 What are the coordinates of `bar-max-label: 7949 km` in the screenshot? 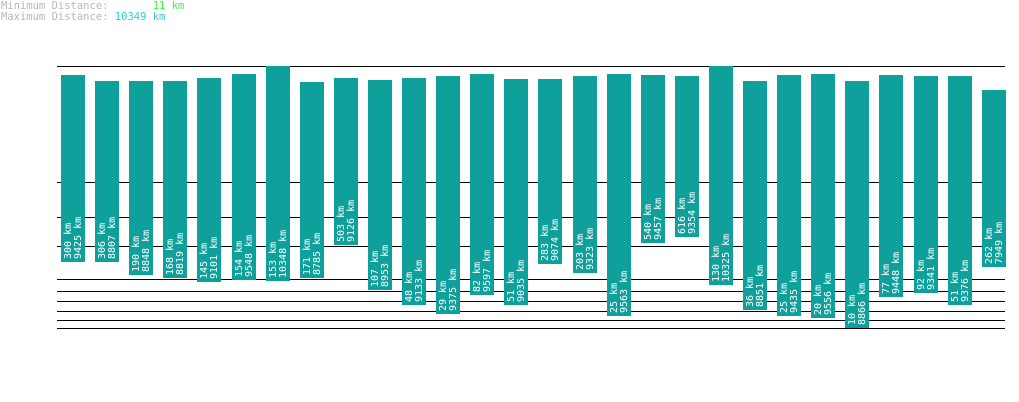 It's located at (999, 243).